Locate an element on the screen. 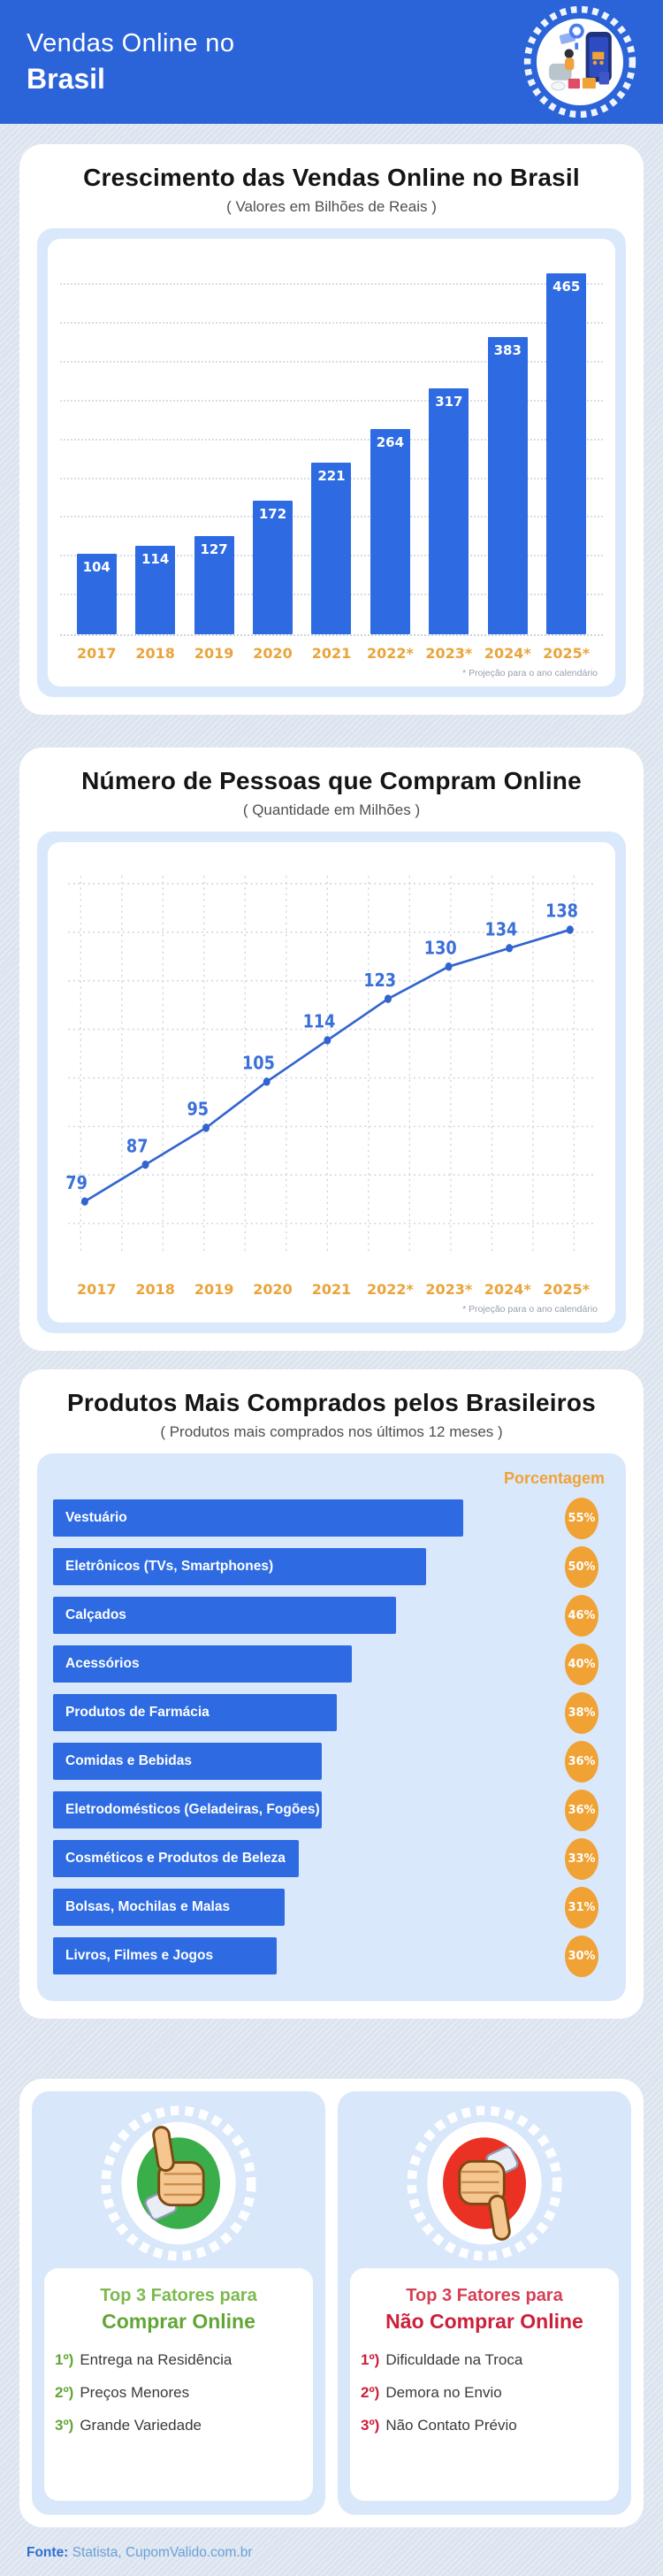 This screenshot has height=2576, width=663. percent-badge: 33% is located at coordinates (581, 1858).